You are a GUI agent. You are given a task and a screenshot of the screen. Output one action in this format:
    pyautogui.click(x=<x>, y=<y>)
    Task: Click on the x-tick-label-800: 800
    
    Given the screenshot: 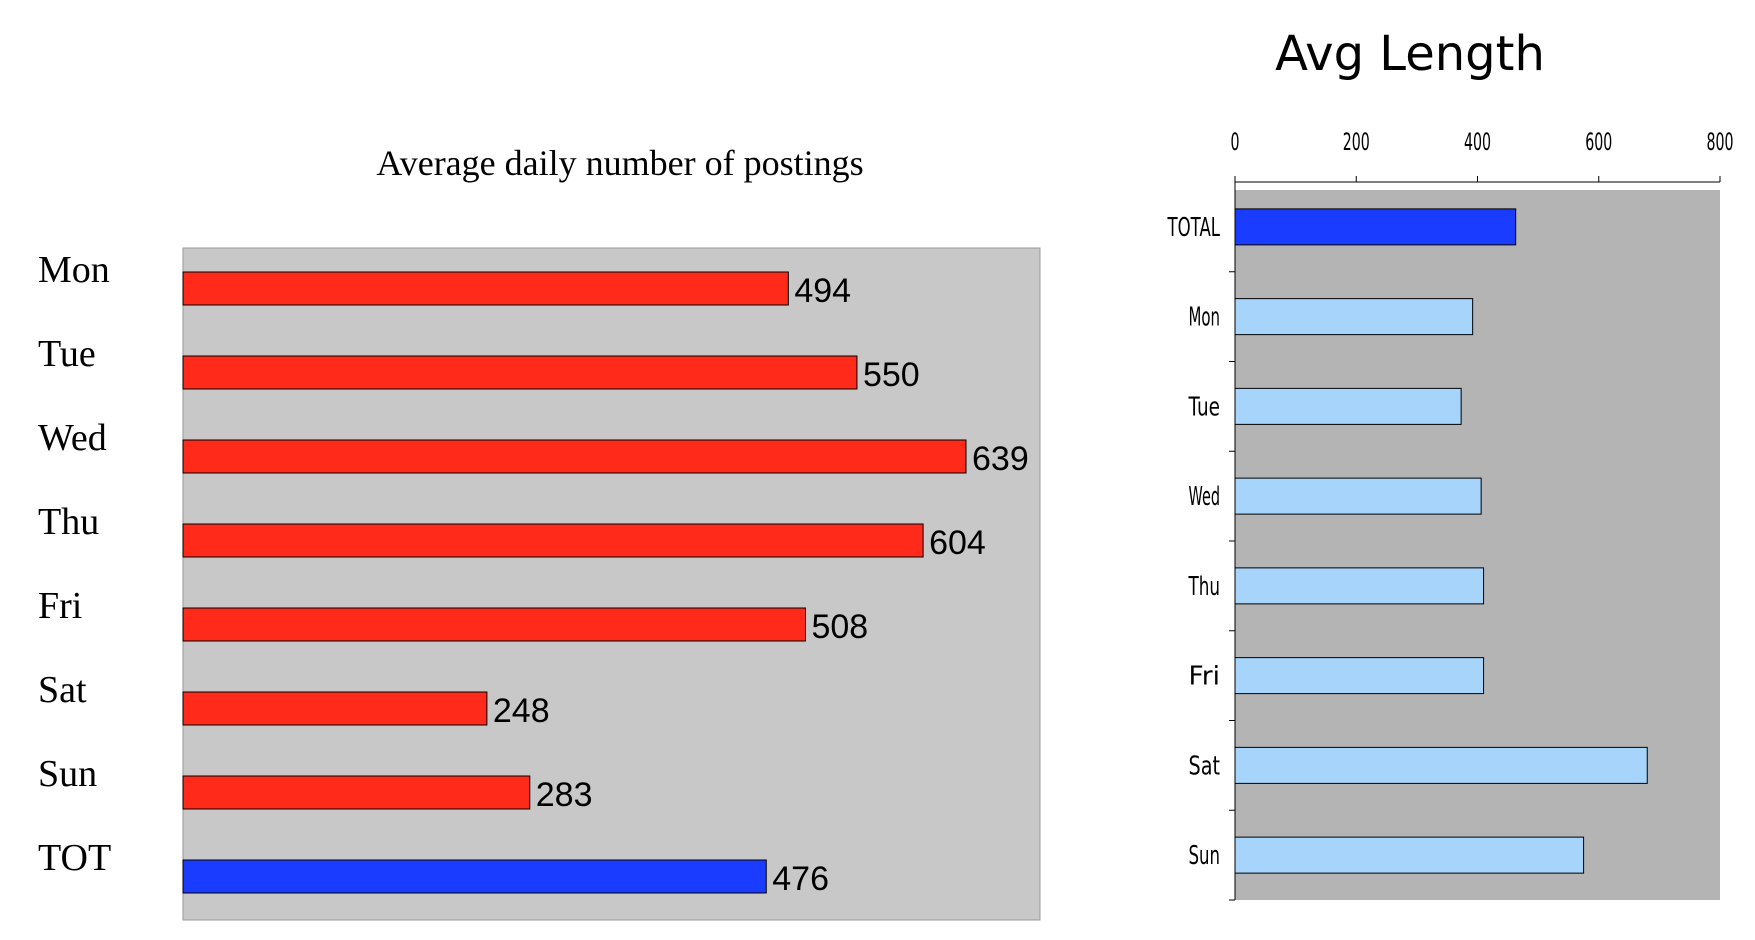 What is the action you would take?
    pyautogui.click(x=1720, y=142)
    